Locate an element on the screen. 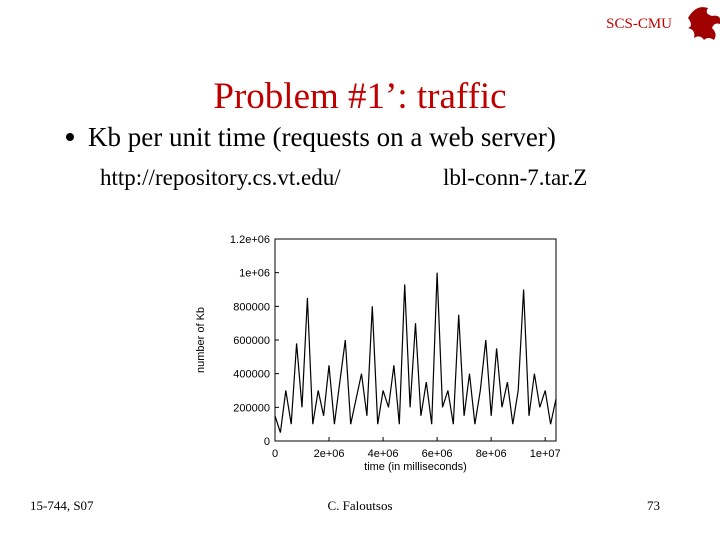  x-tick-label: 1e+07 is located at coordinates (545, 454).